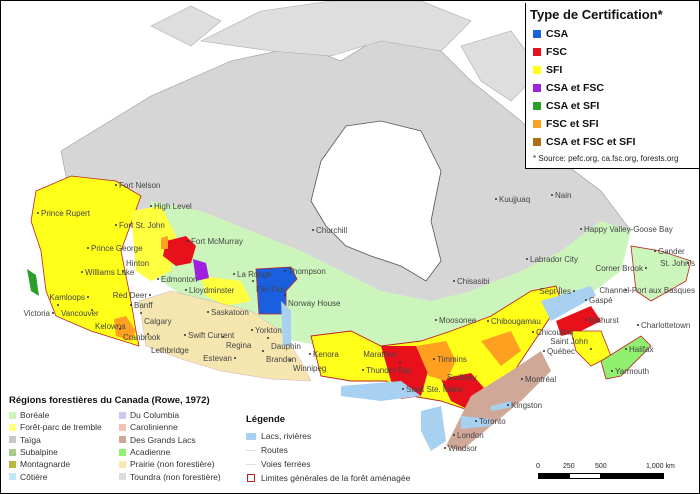 The width and height of the screenshot is (700, 494). What do you see at coordinates (271, 289) in the screenshot?
I see `city-label: Flin Flon` at bounding box center [271, 289].